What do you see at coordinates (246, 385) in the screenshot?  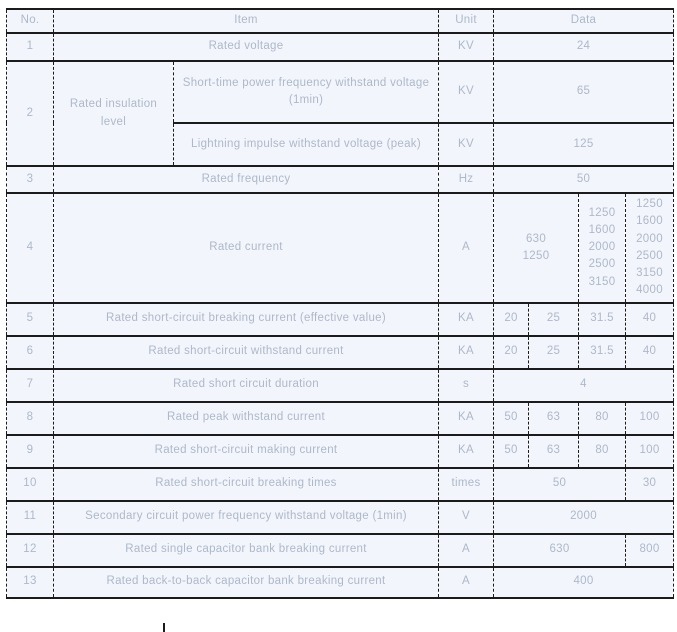 I see `item-cell: Rated short circuit duration` at bounding box center [246, 385].